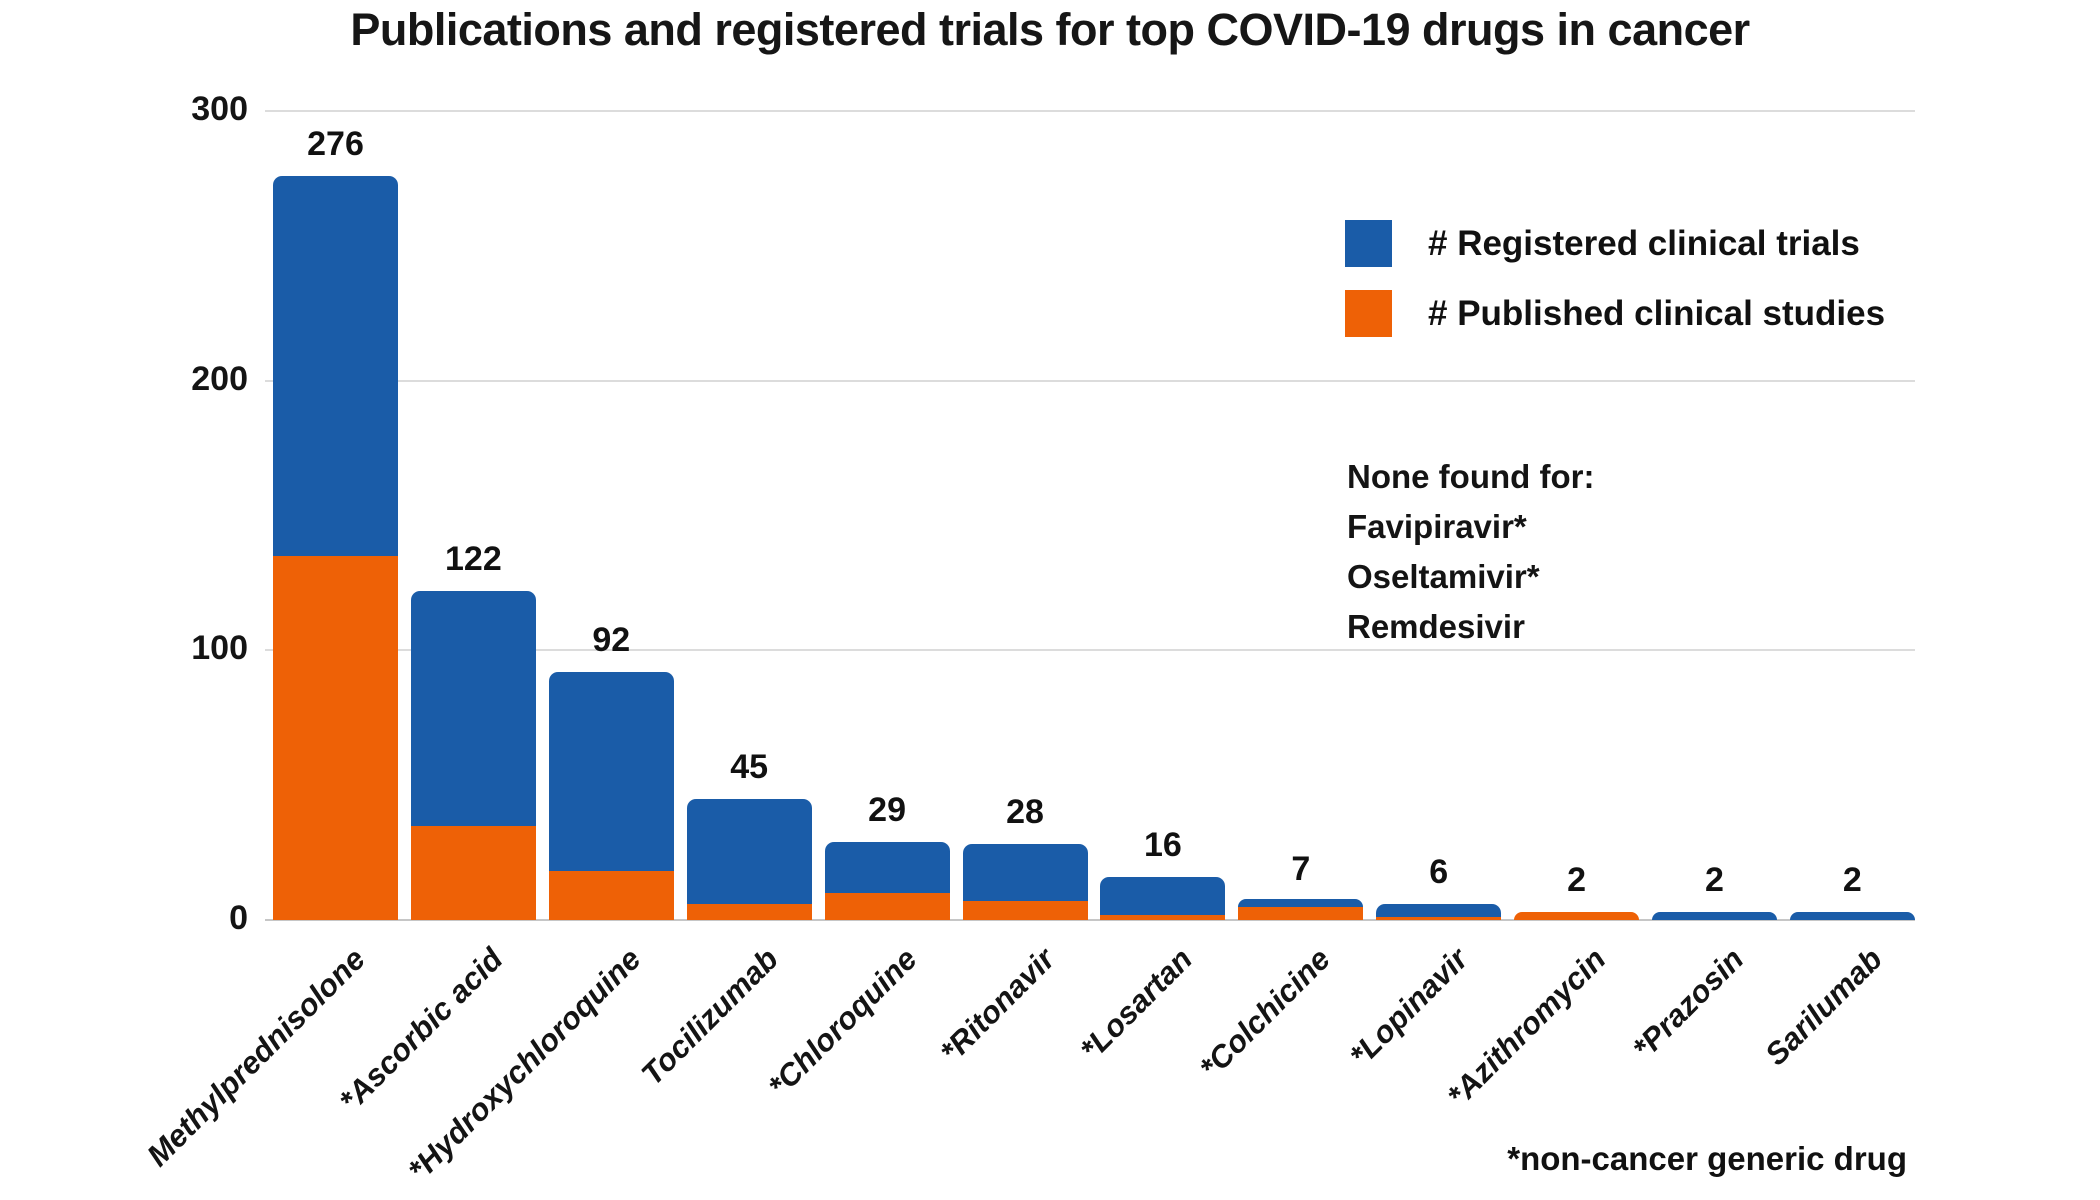 The image size is (2100, 1200). What do you see at coordinates (238, 918) in the screenshot?
I see `y-tick-label: 0` at bounding box center [238, 918].